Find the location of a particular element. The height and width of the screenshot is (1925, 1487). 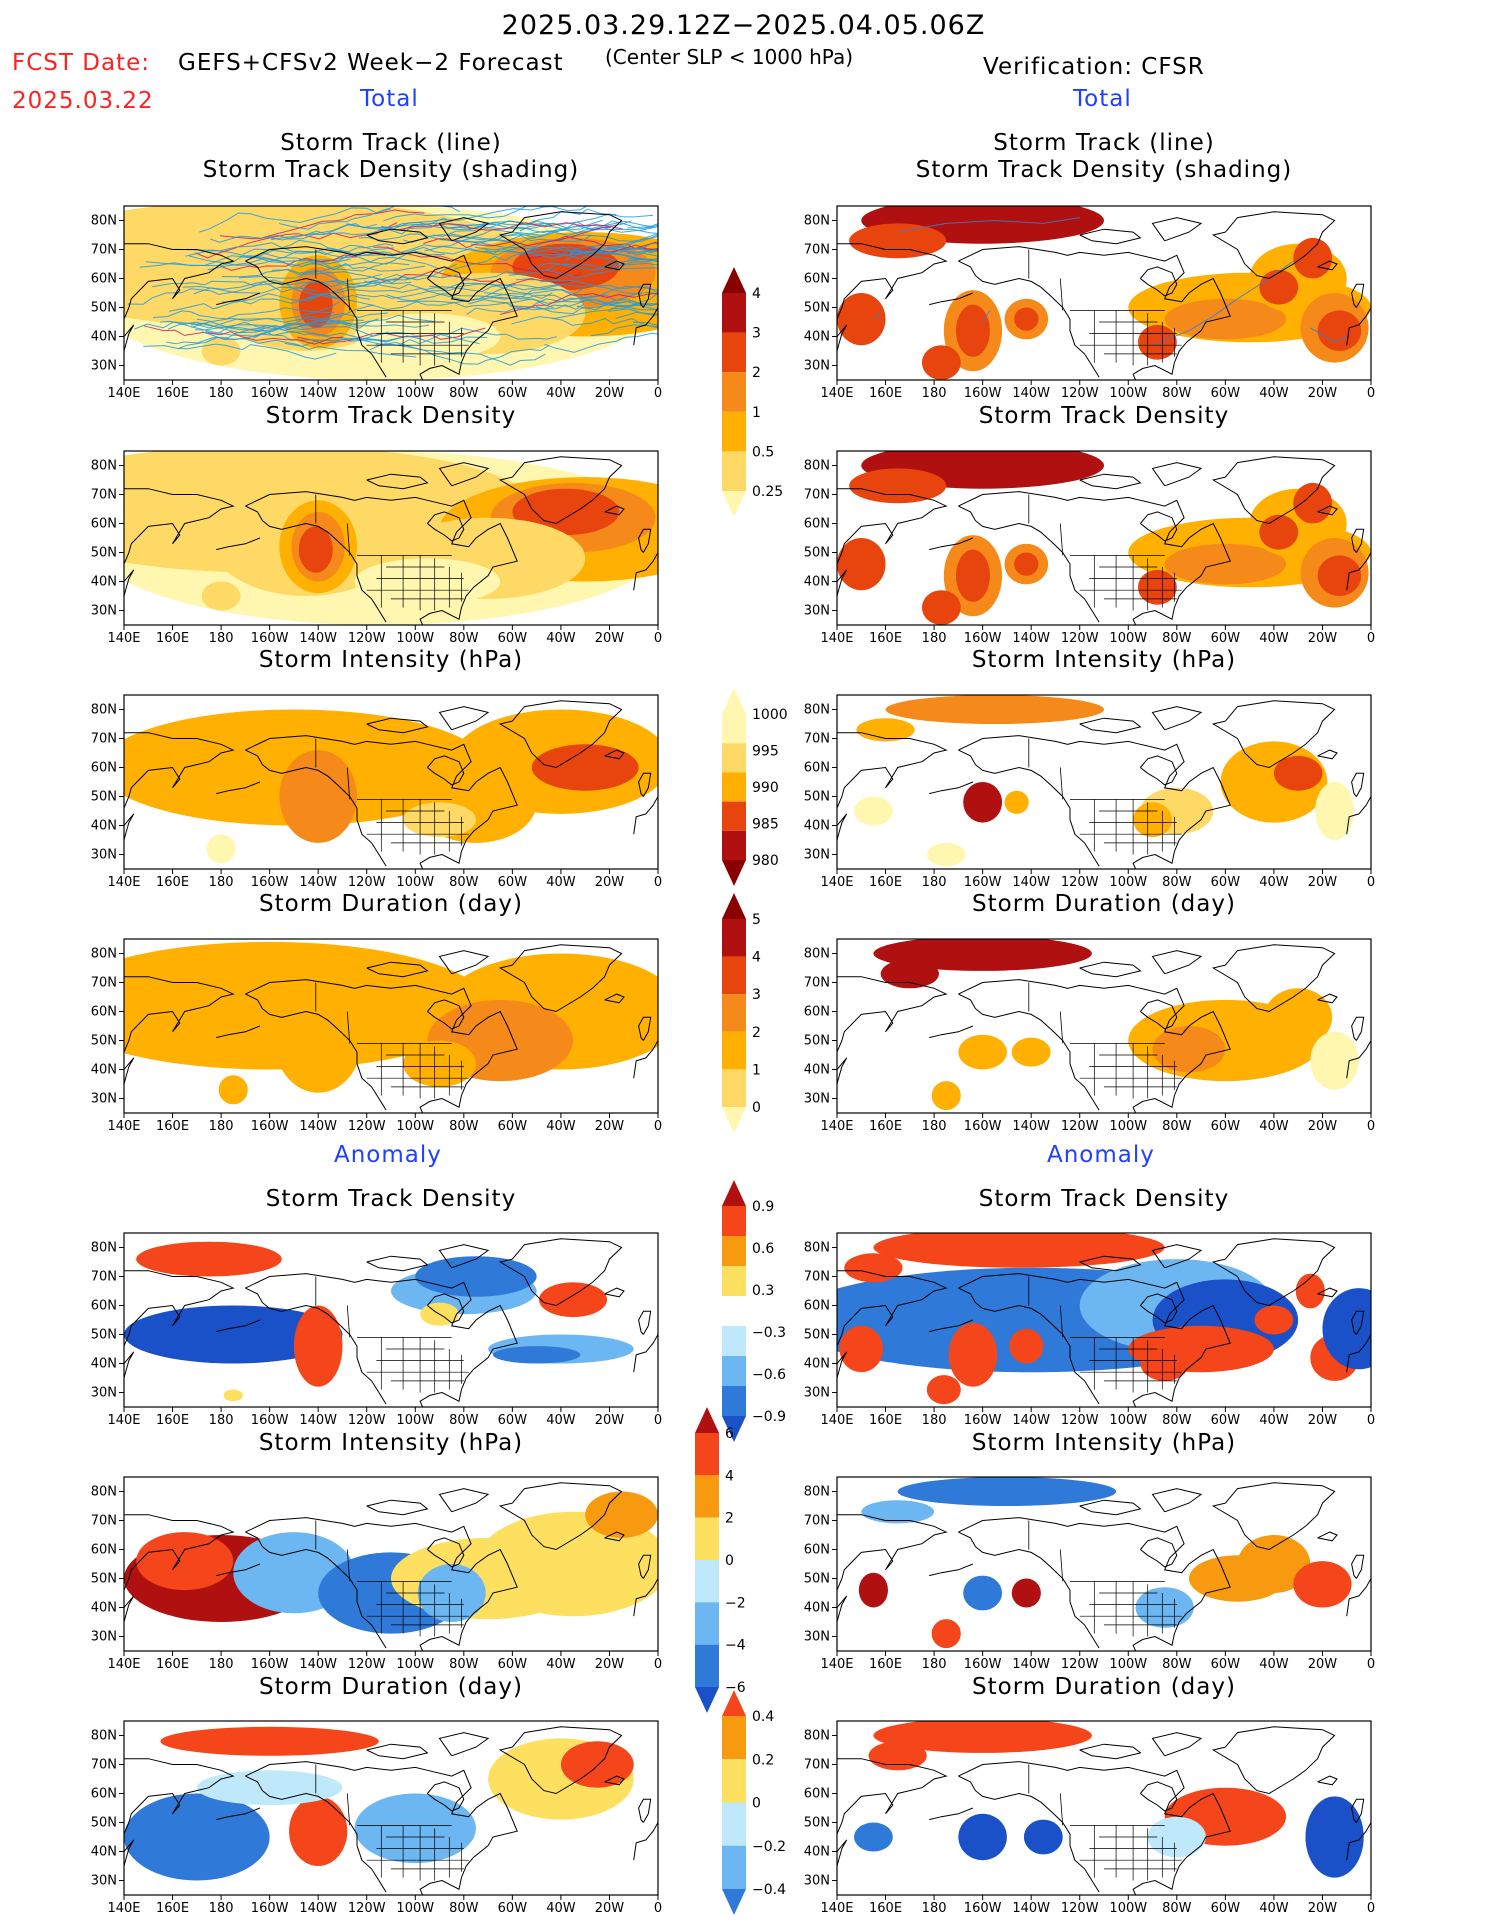

colorbar-arrow-top is located at coordinates (734, 906).